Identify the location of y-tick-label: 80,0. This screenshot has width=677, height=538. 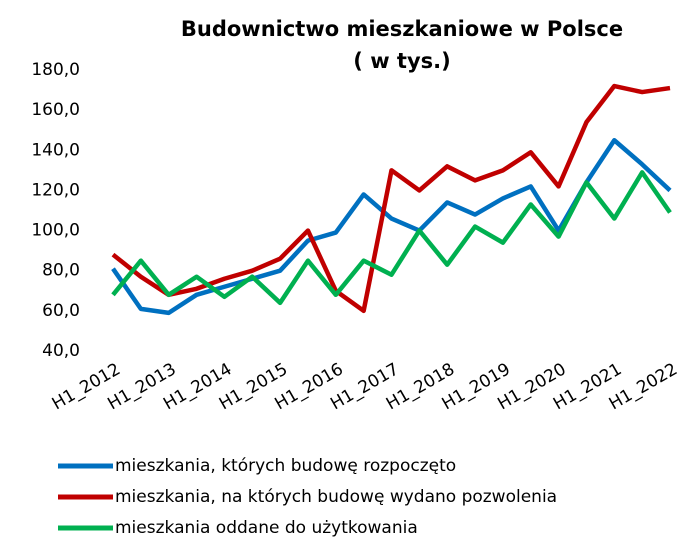
(61, 271).